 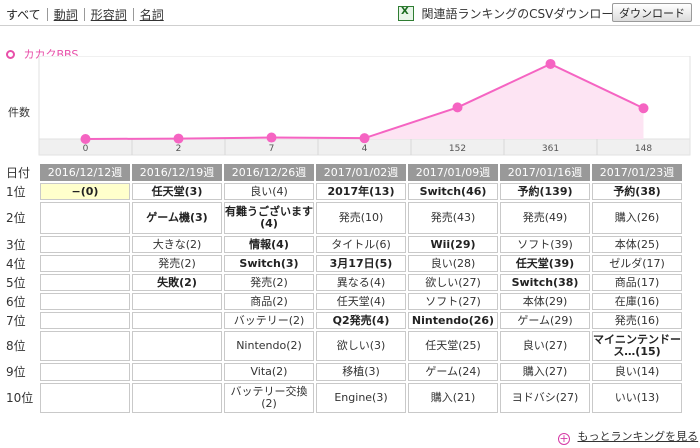 I want to click on table-row: 9位 Vita(2) 移植(3) ゲーム(24) 購入(27) 良い(14), so click(x=344, y=372).